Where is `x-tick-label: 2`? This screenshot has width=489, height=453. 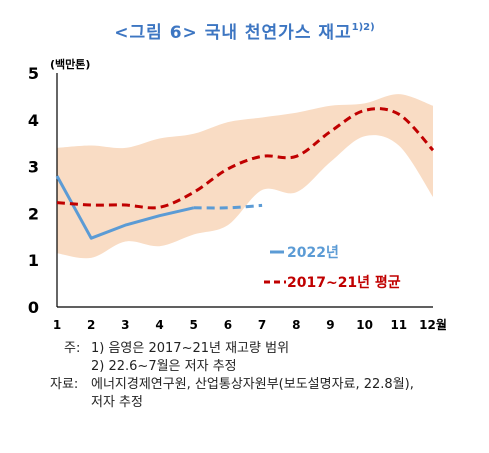 x-tick-label: 2 is located at coordinates (91, 325).